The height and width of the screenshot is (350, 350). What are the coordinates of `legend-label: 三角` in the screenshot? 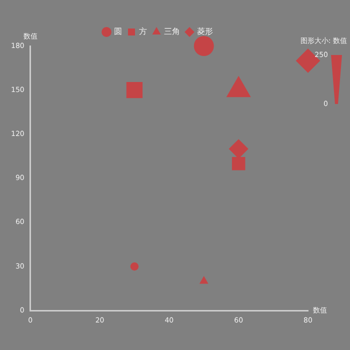 It's located at (172, 31).